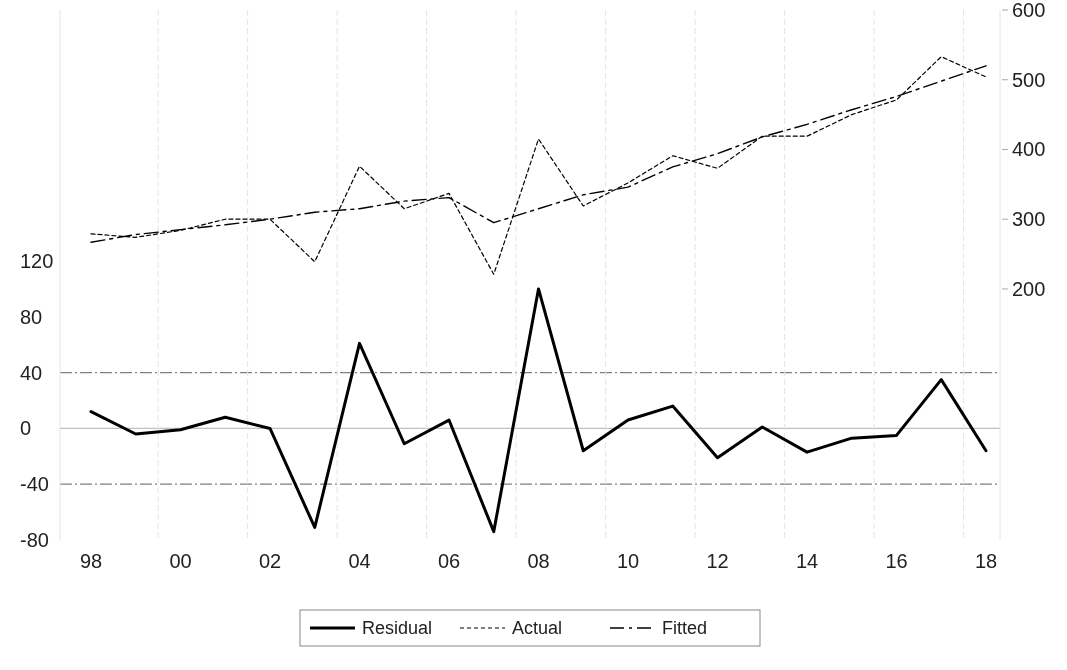 Image resolution: width=1067 pixels, height=670 pixels. What do you see at coordinates (34, 540) in the screenshot?
I see `y-tick-label: -80` at bounding box center [34, 540].